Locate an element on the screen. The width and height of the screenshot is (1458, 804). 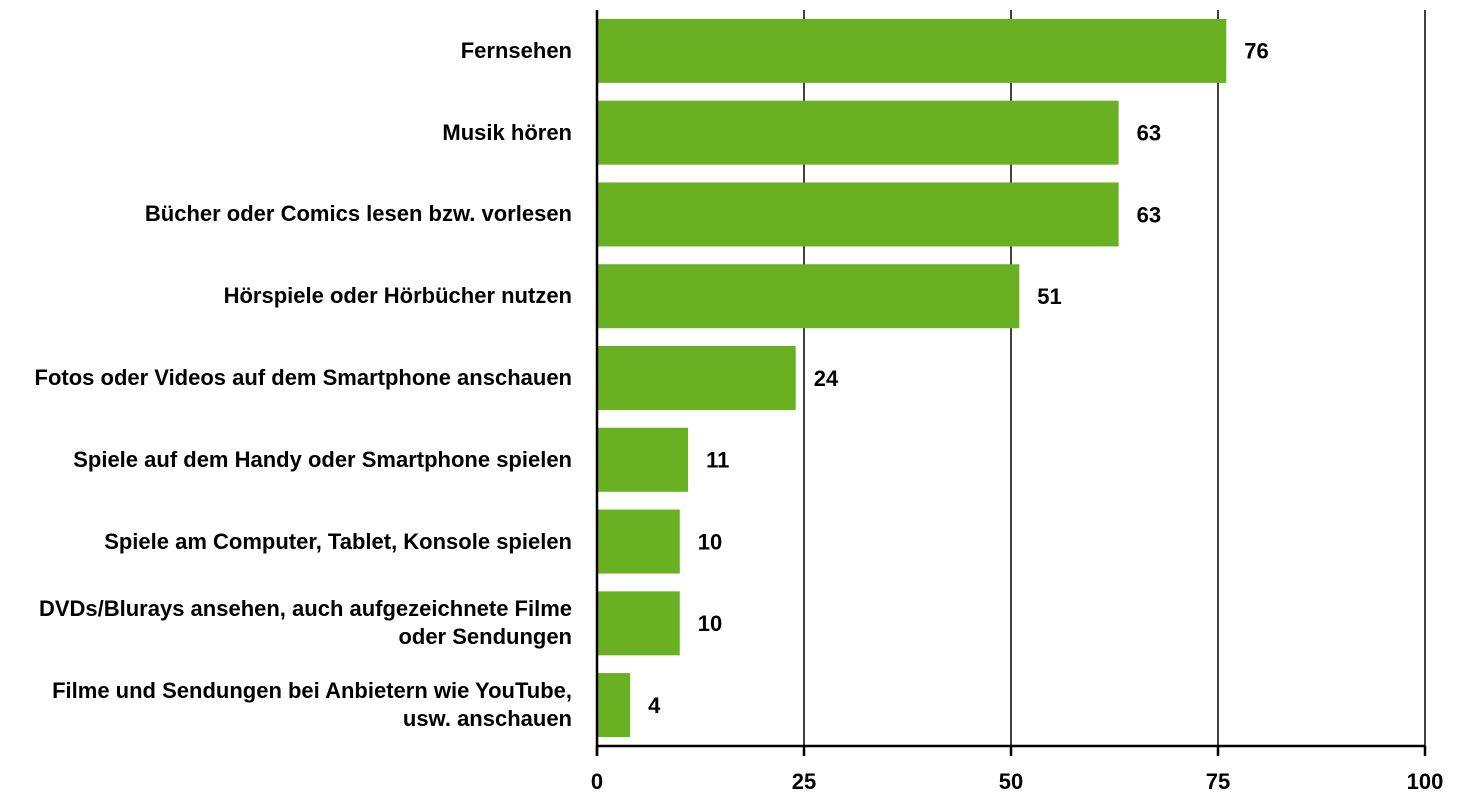
x-tick-label: 75 is located at coordinates (1218, 781).